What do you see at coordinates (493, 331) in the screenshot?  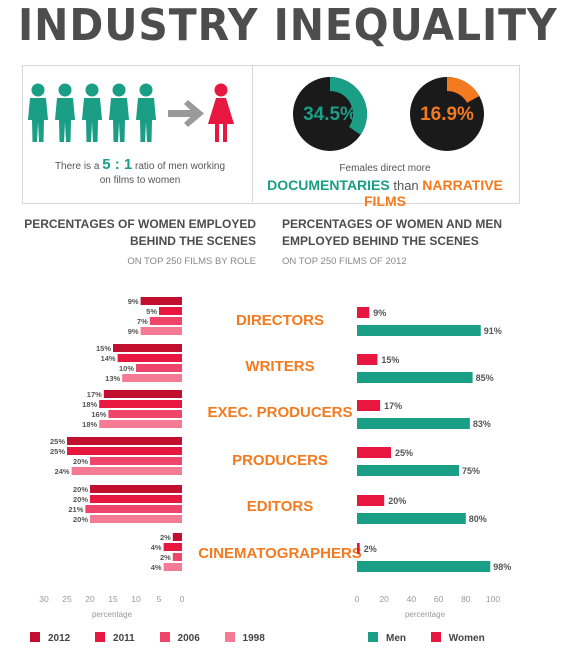 I see `bar-label: 91%` at bounding box center [493, 331].